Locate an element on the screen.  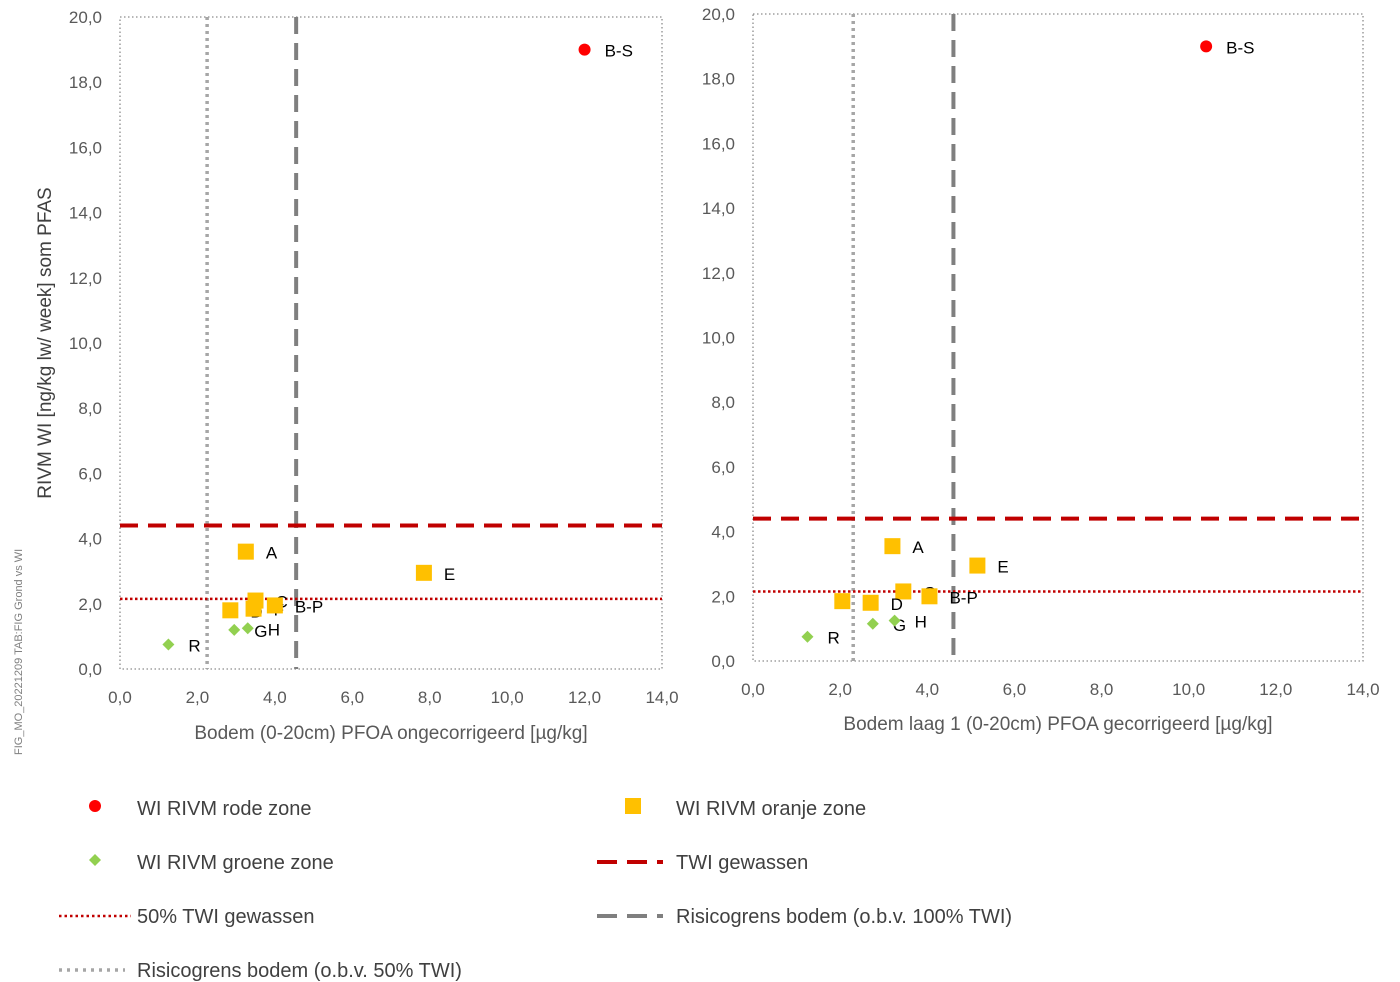
legend-marker-orange is located at coordinates (633, 806).